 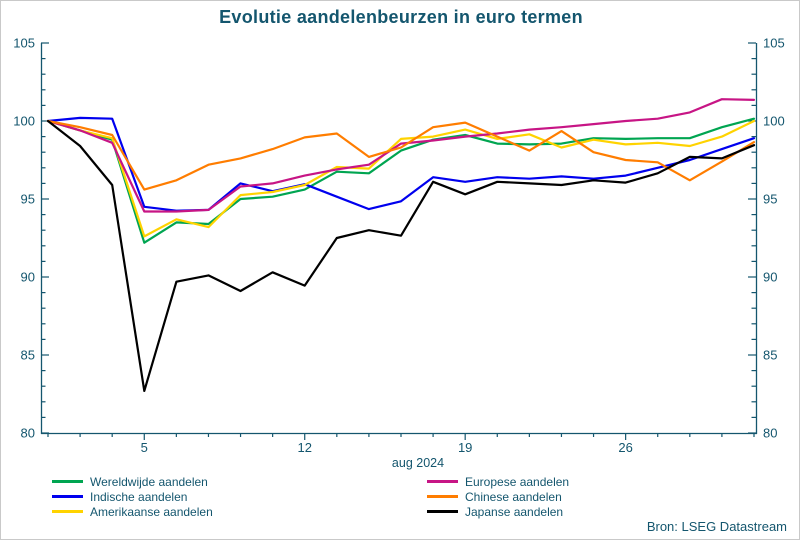 What do you see at coordinates (442, 496) in the screenshot?
I see `legend-swatch-orange` at bounding box center [442, 496].